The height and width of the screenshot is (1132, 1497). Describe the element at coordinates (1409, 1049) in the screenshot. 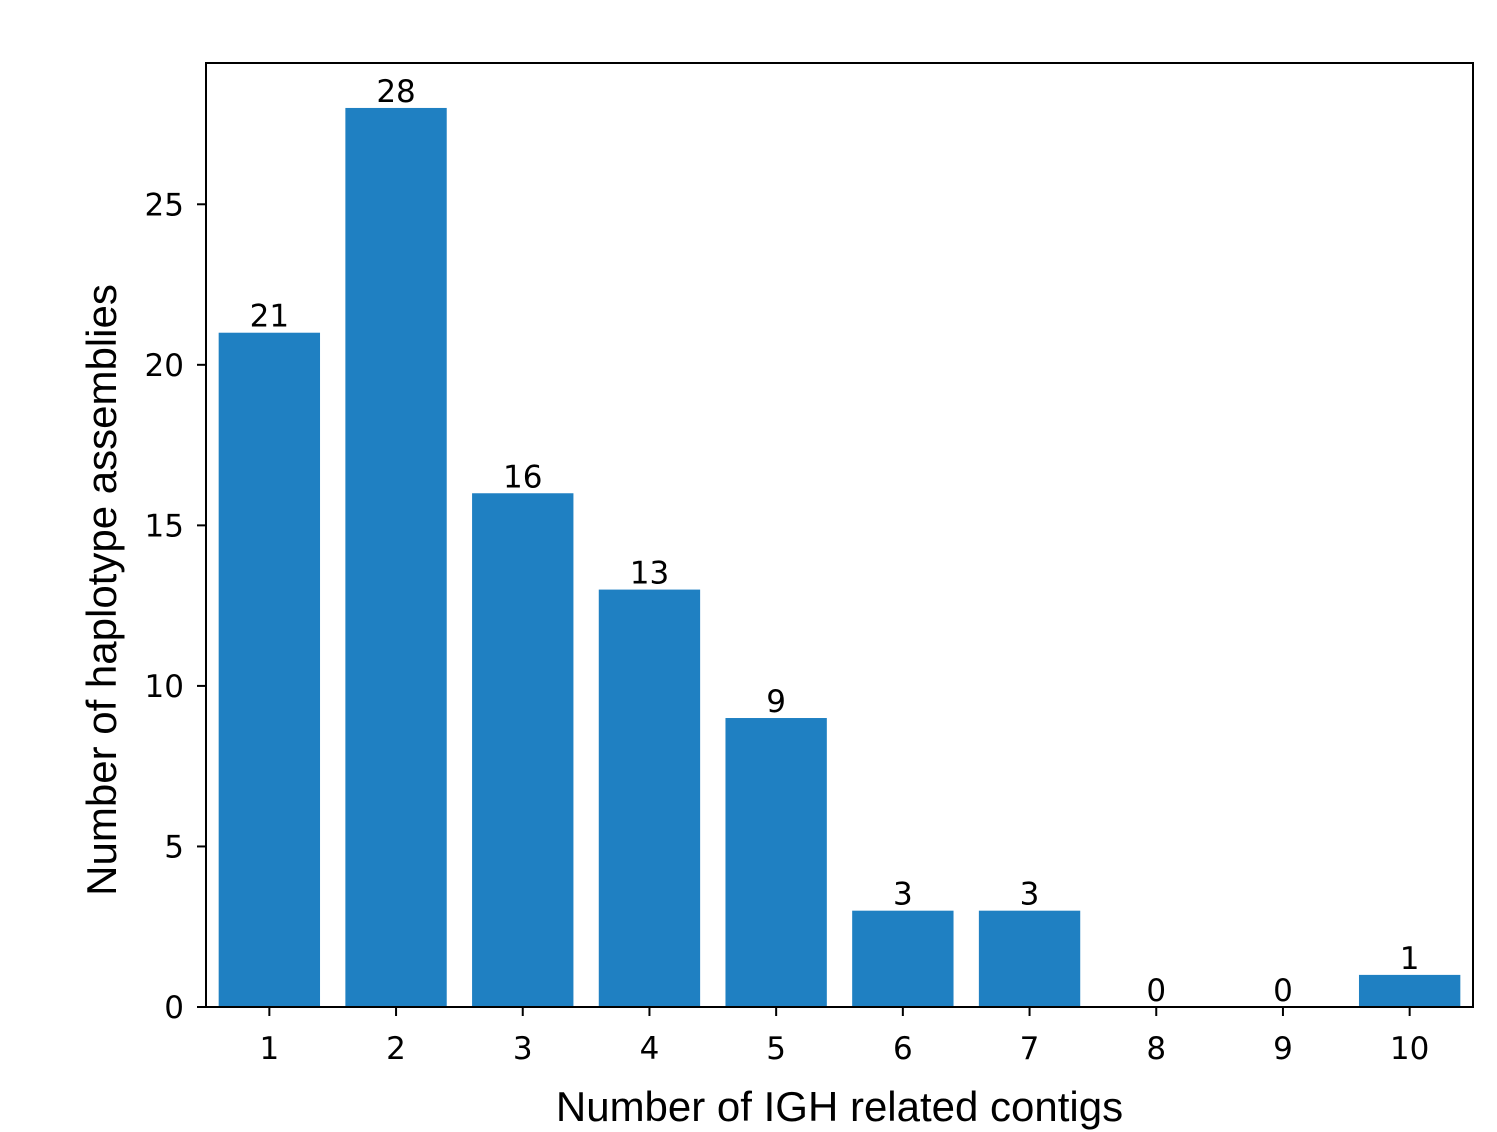

I see `x-tick-label: 10` at that location.